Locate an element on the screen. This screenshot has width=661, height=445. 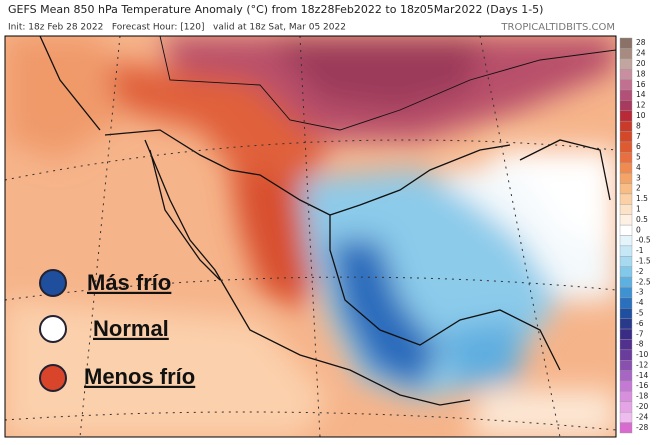
colorbar-label: -18 is located at coordinates (642, 396).